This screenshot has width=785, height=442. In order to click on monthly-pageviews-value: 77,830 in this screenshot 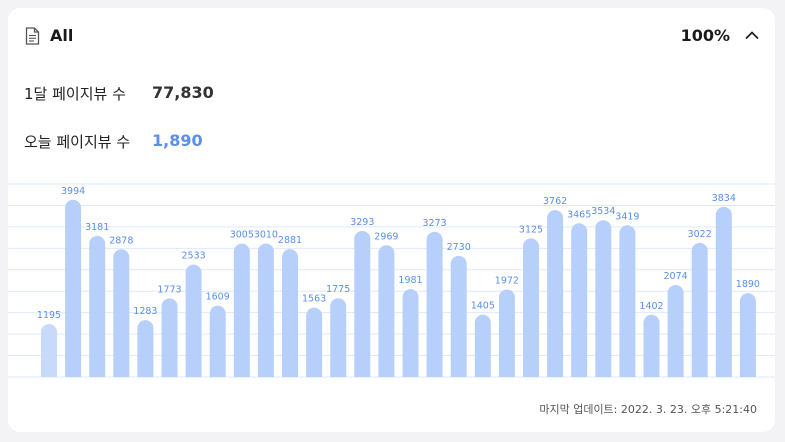, I will do `click(183, 92)`.